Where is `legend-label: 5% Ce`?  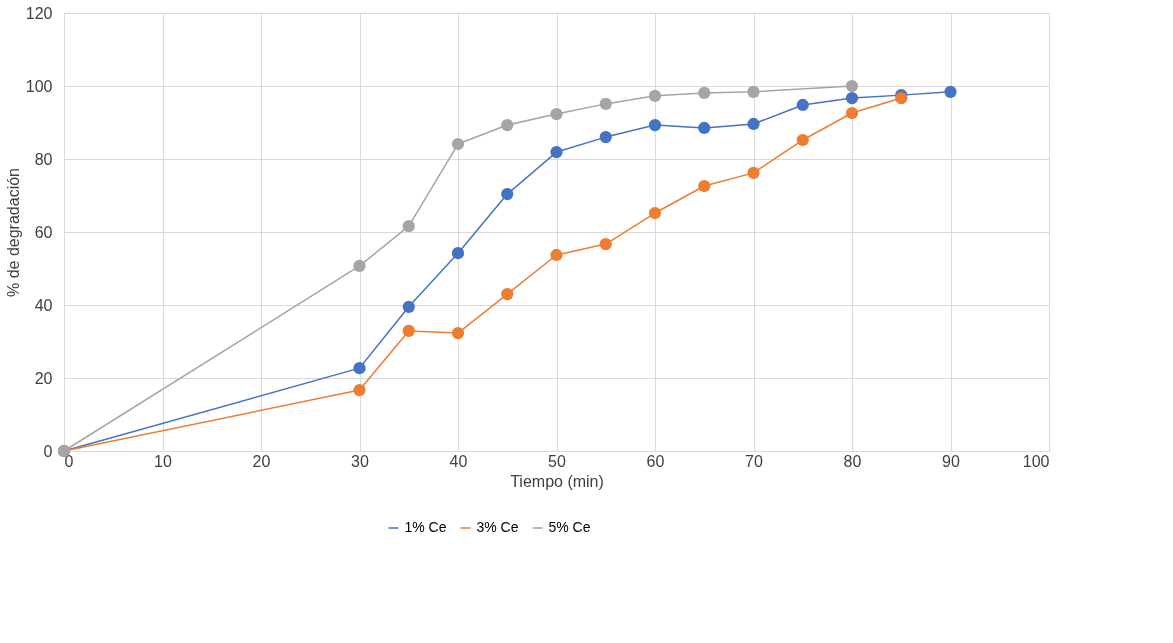
legend-label: 5% Ce is located at coordinates (569, 527).